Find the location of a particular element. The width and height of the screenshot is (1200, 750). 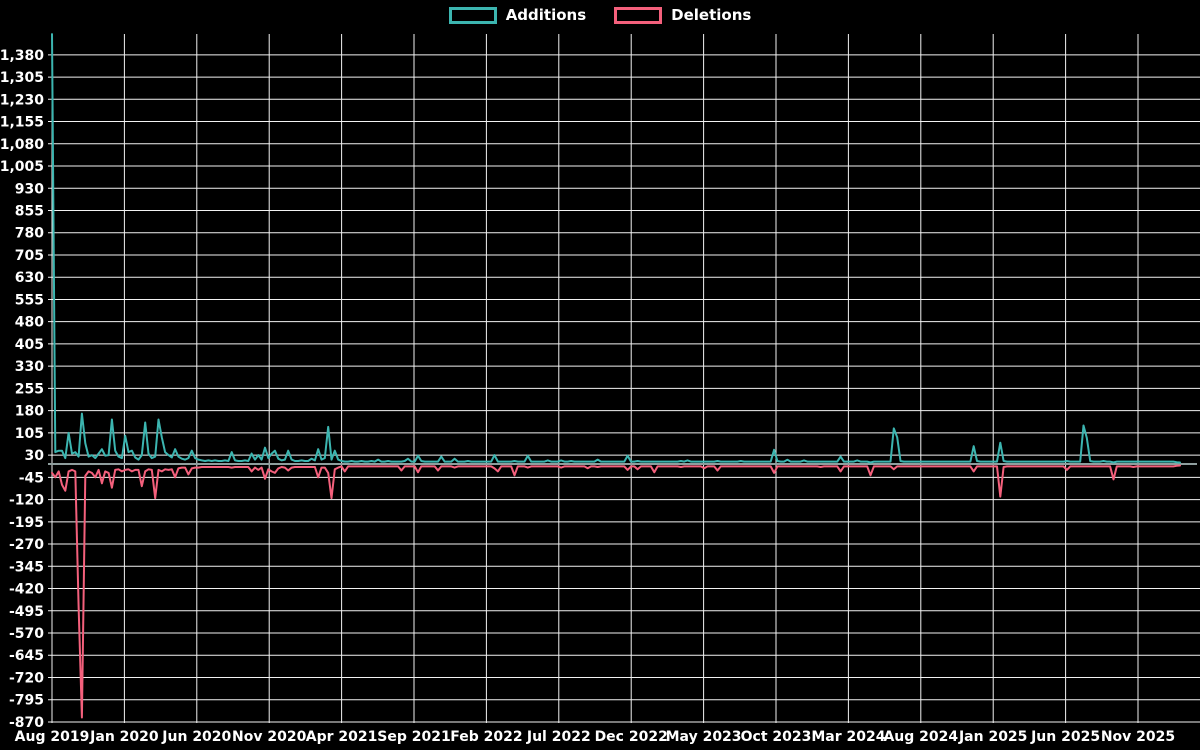

y-tick-label: 30 is located at coordinates (35, 456).